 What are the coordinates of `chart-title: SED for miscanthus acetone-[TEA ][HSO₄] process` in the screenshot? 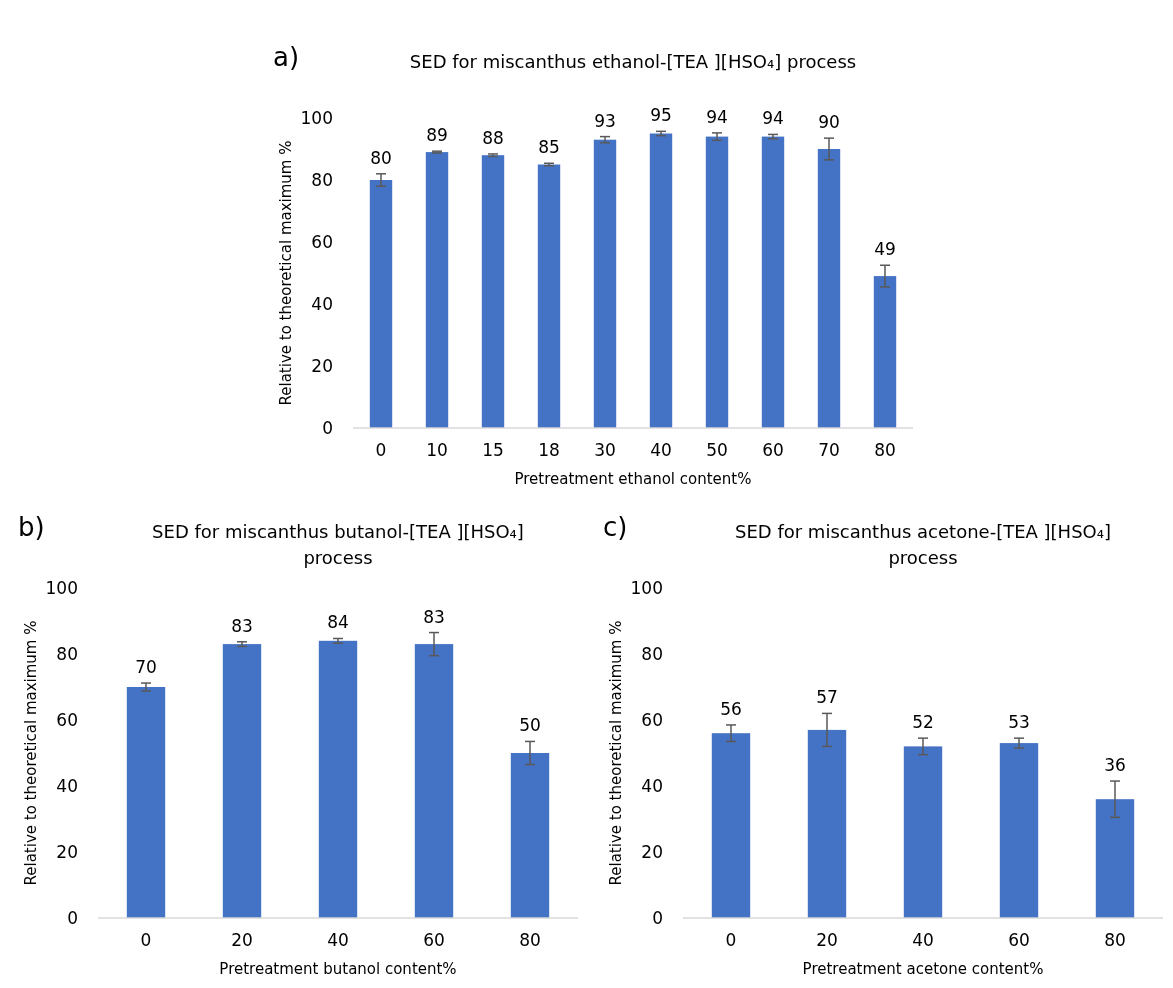 It's located at (923, 544).